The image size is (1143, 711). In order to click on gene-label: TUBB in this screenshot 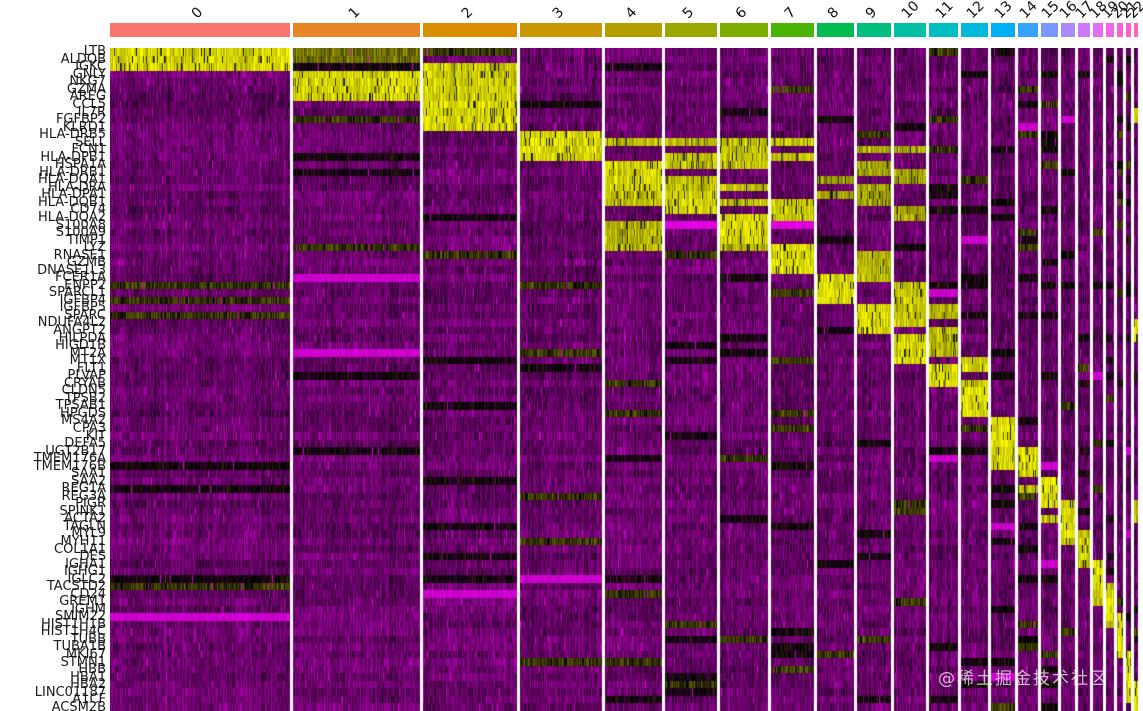, I will do `click(88, 639)`.